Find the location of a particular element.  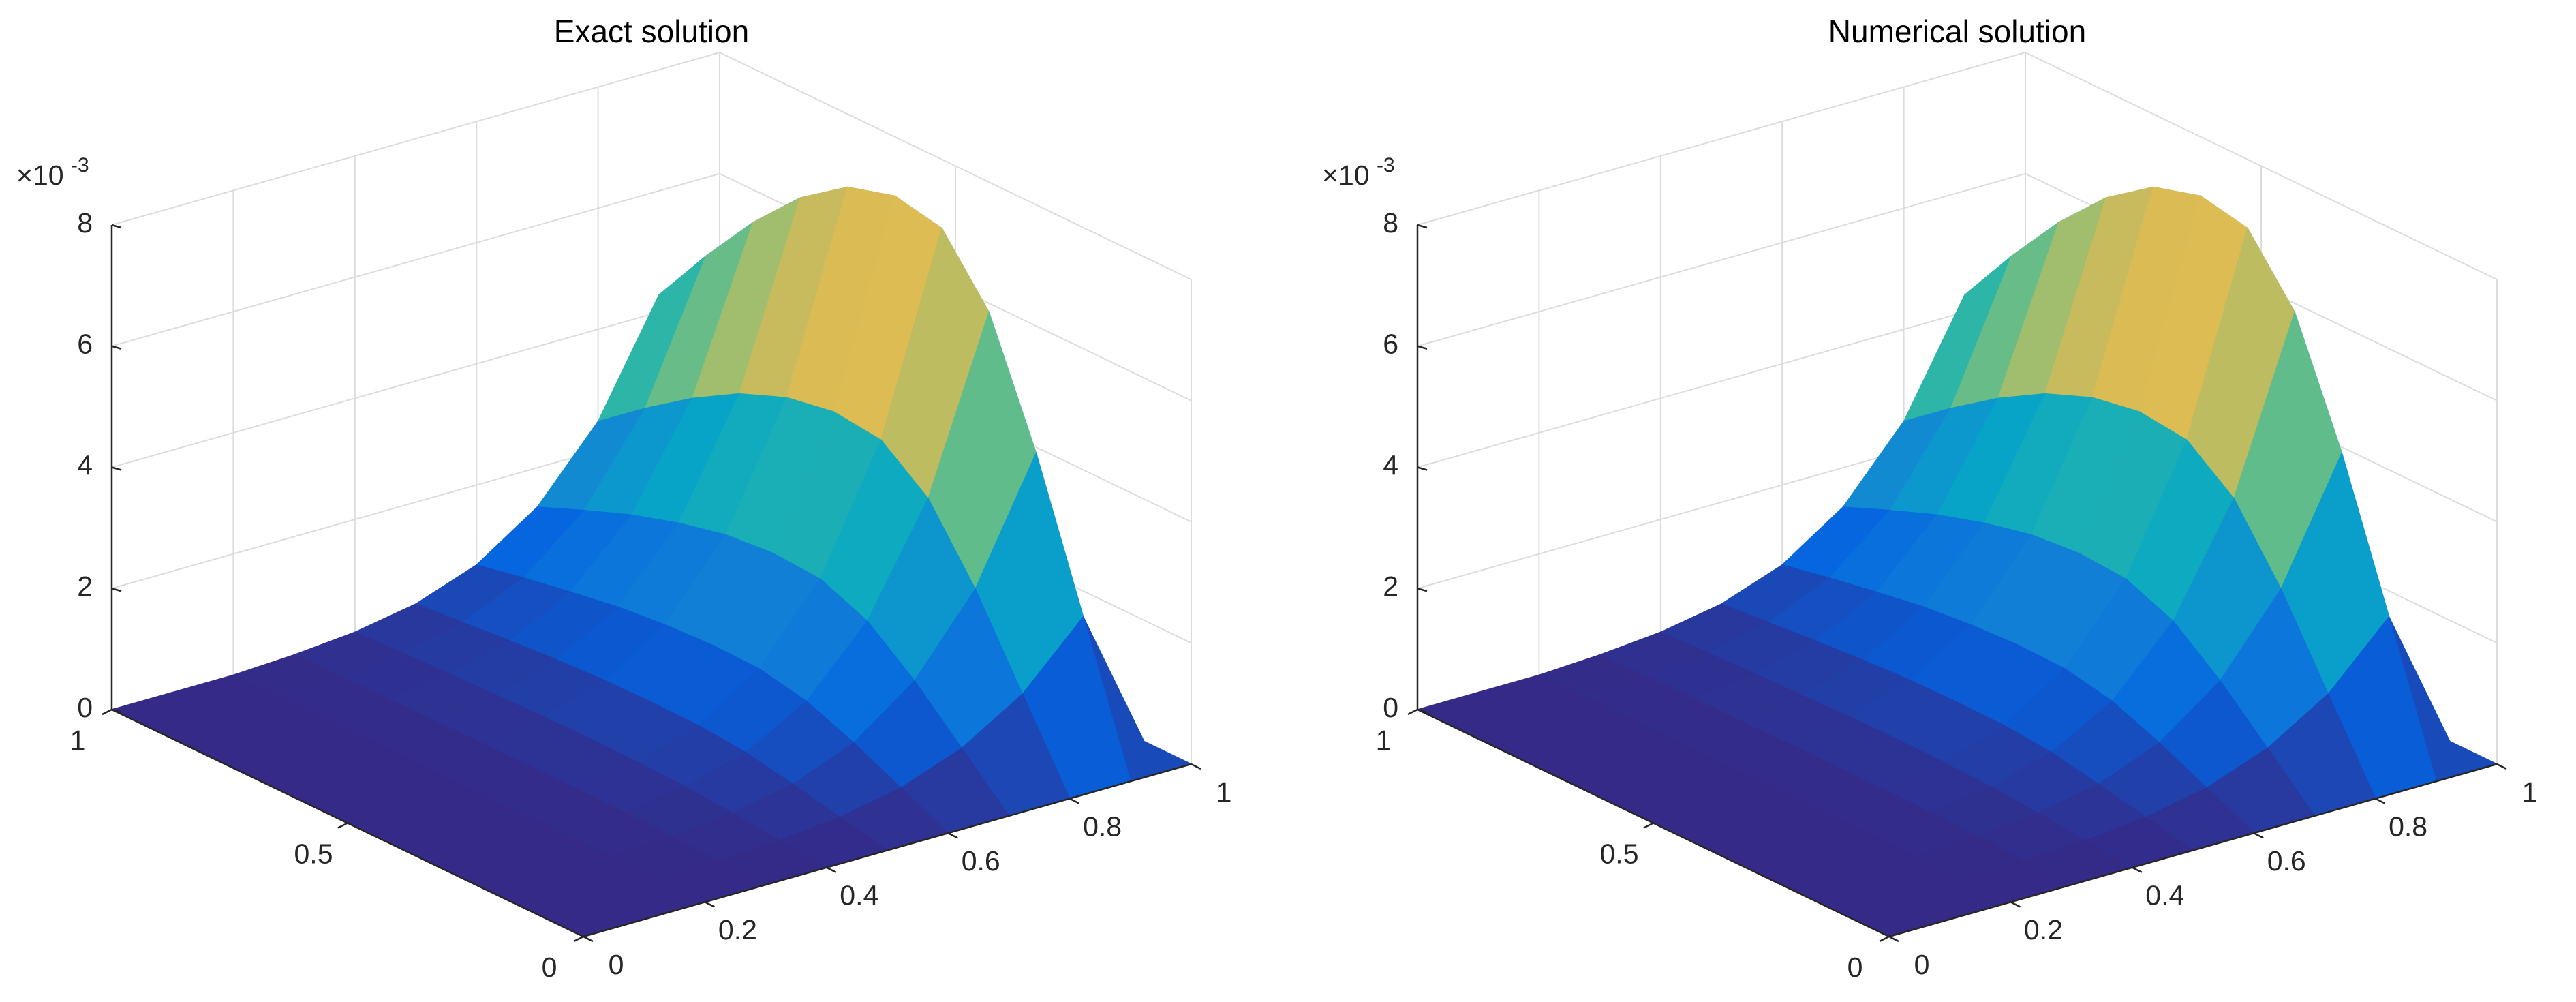

chart-title: Numerical solution is located at coordinates (1957, 31).